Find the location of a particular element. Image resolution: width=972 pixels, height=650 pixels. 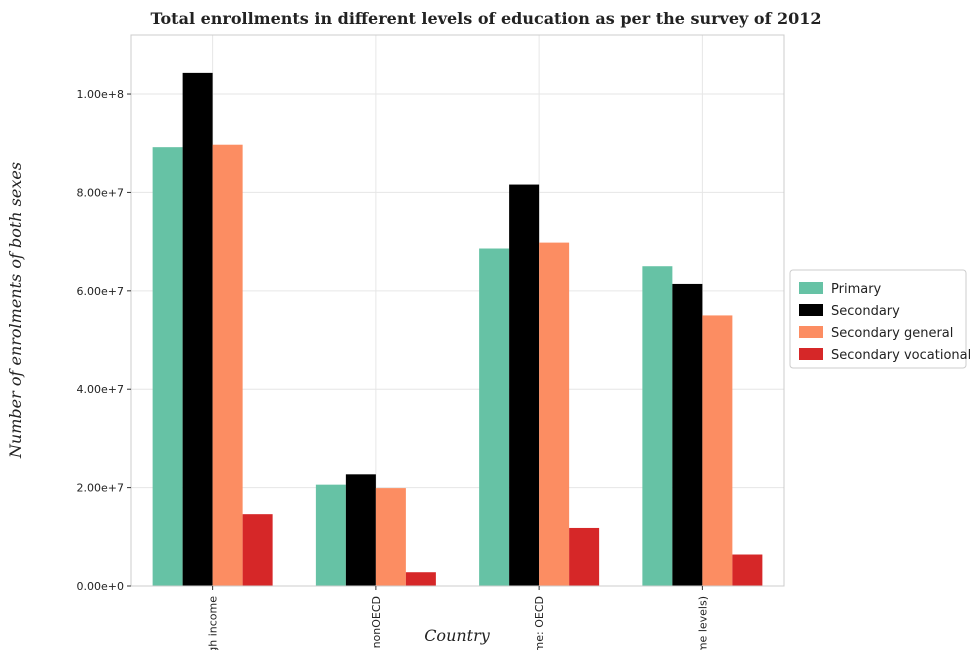

legend-label: Secondary vocational is located at coordinates (901, 355).